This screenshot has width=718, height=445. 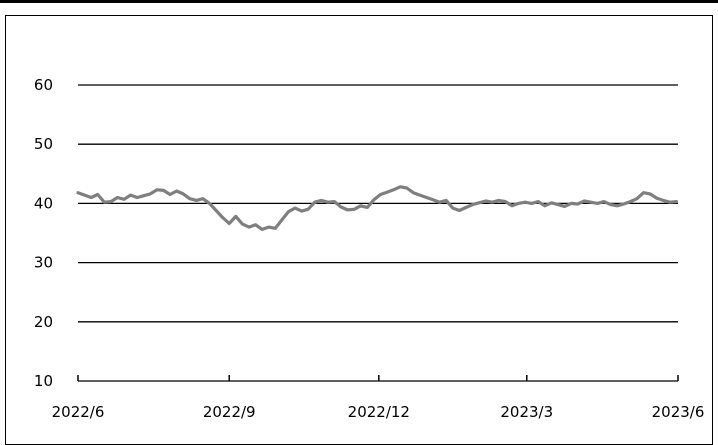 I want to click on y-tick-label: 10, so click(x=43, y=381).